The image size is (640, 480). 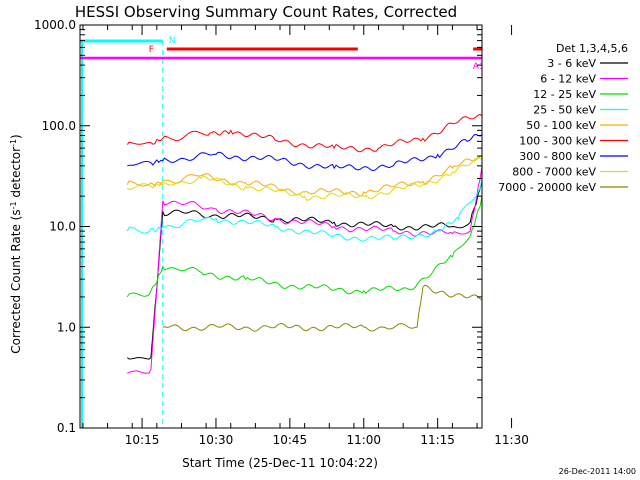 I want to click on legend-label: 100 - 300 keV, so click(x=557, y=141).